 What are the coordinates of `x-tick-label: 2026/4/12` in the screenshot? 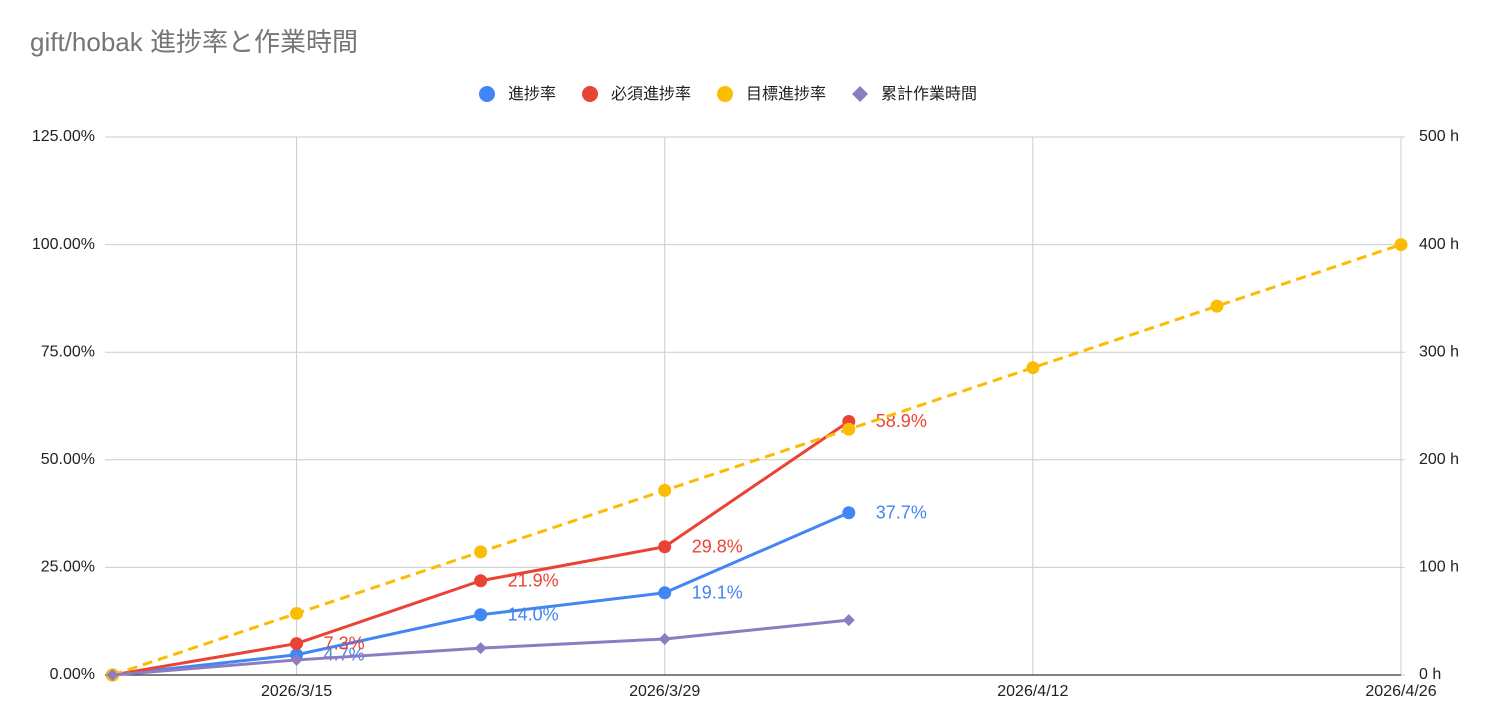 It's located at (1032, 691).